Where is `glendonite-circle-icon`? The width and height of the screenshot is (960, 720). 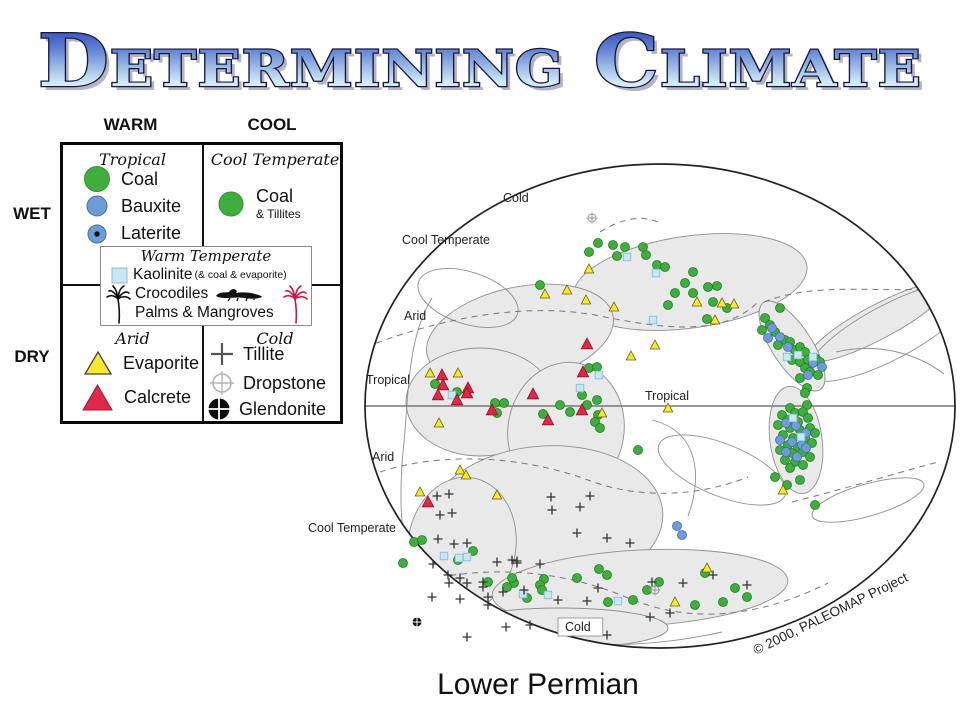 glendonite-circle-icon is located at coordinates (219, 409).